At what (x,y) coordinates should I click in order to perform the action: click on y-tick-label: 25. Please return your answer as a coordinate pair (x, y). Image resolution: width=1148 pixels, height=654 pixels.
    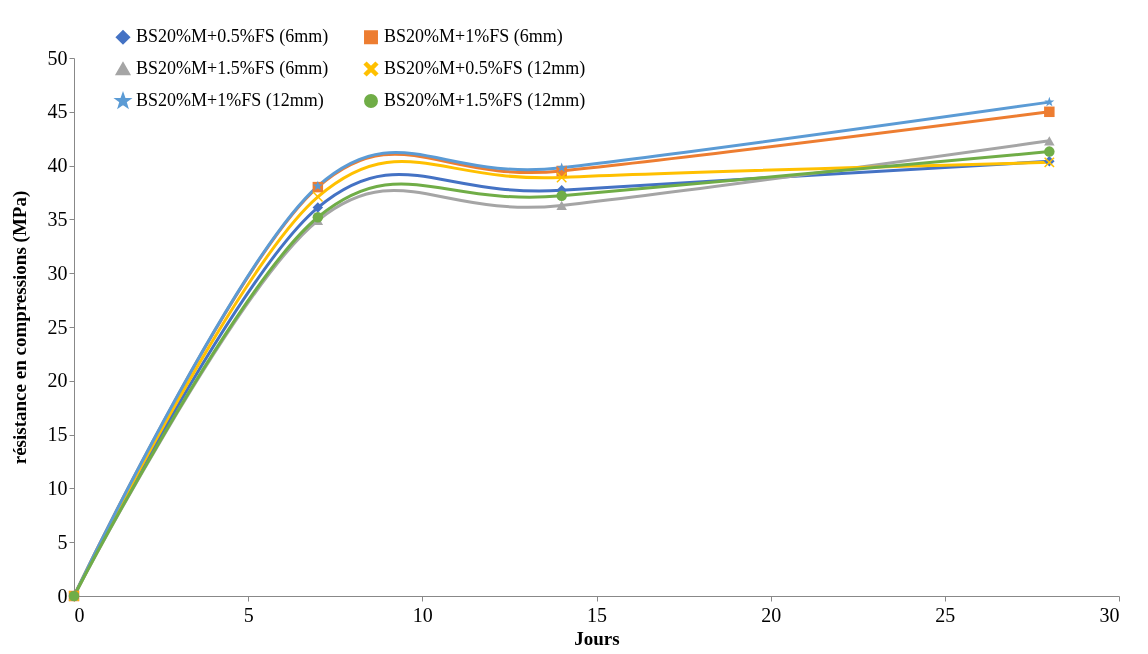
    Looking at the image, I should click on (57, 326).